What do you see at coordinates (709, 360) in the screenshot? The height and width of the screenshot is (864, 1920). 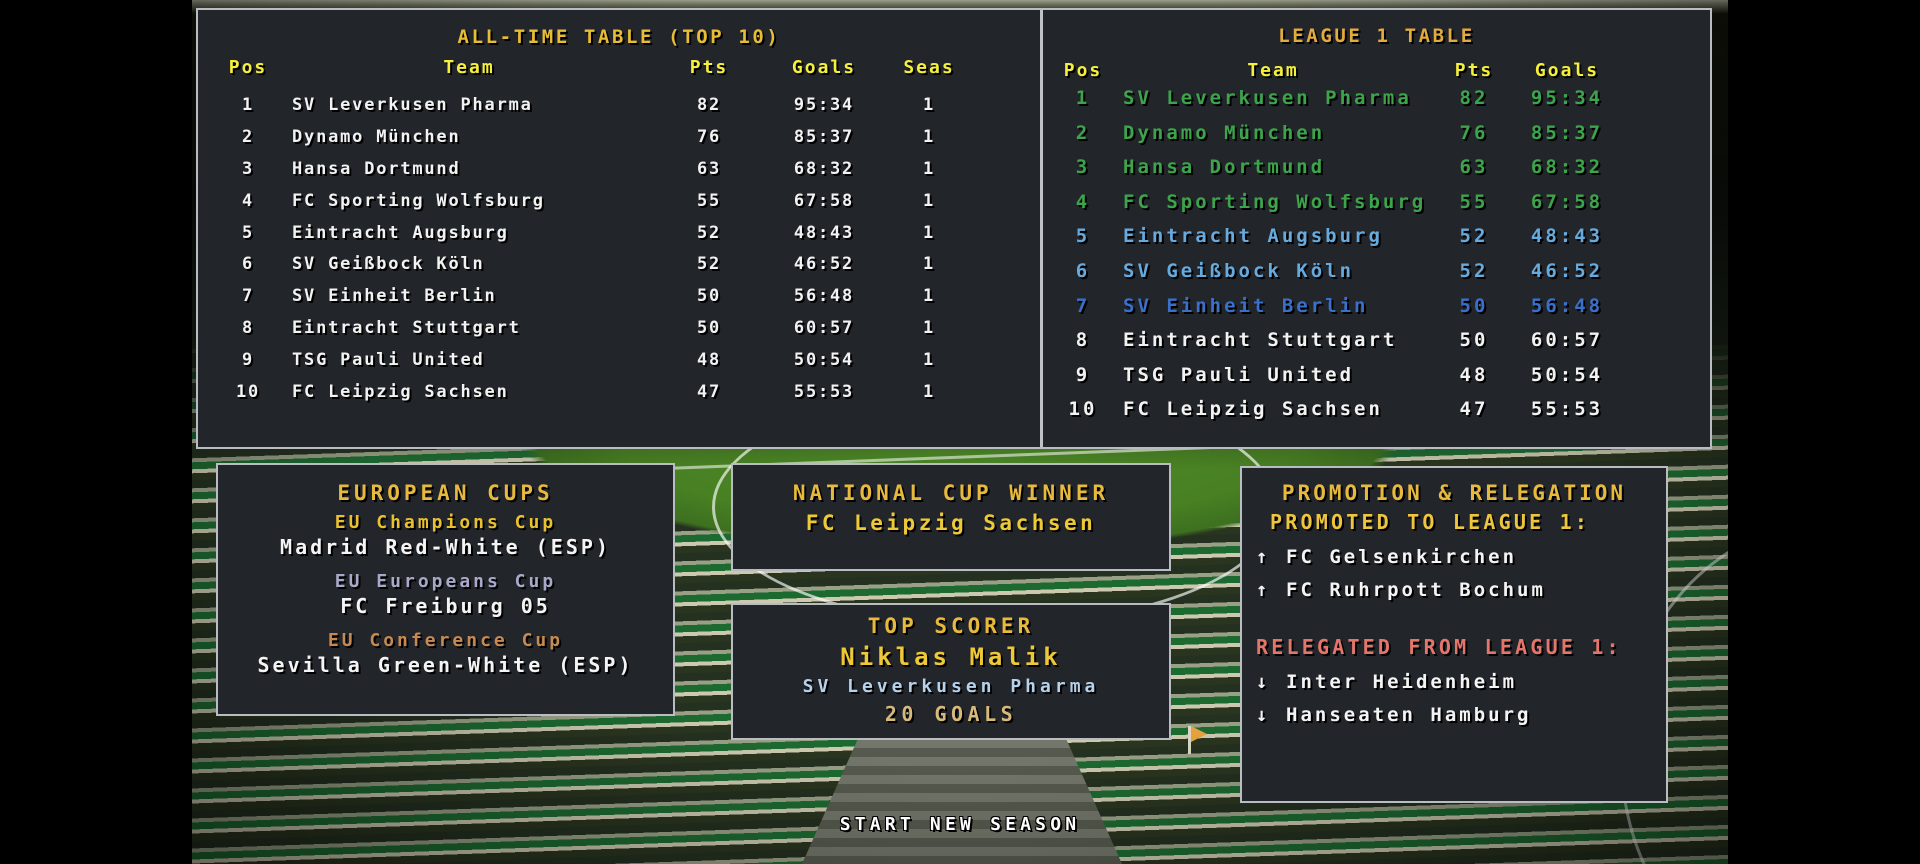 I see `cell-pts: 48` at bounding box center [709, 360].